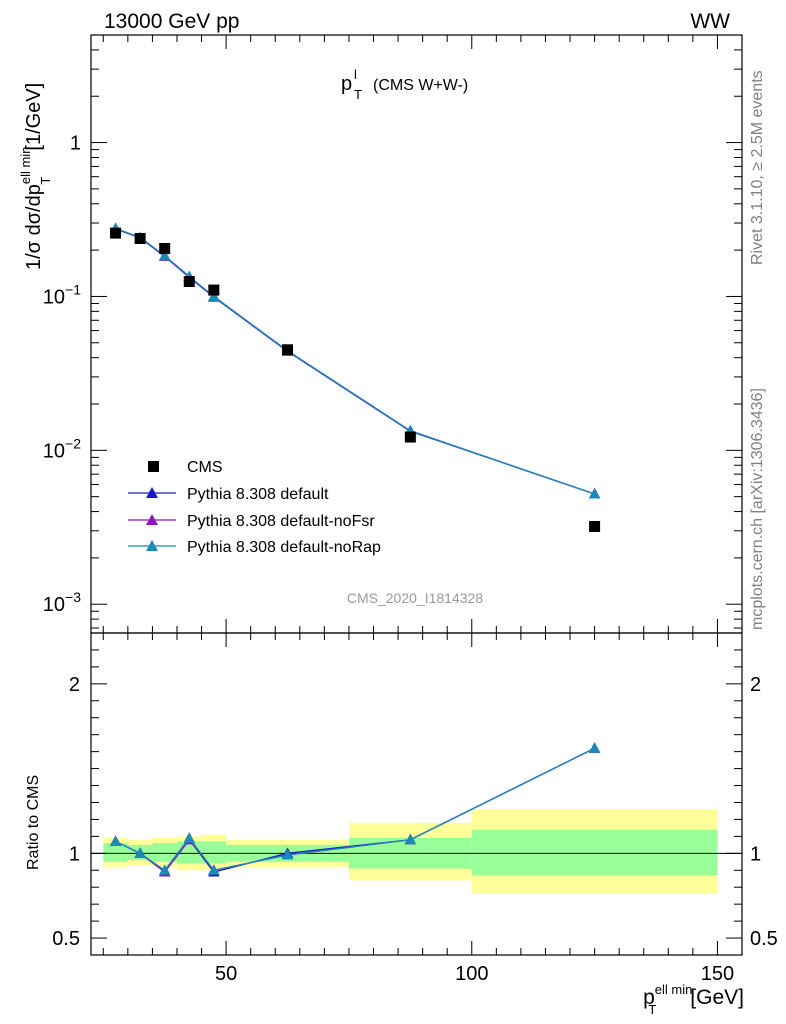 This screenshot has width=786, height=1024. I want to click on rivet-label: Rivet 3.1.10, ≥ 2.5M events, so click(757, 167).